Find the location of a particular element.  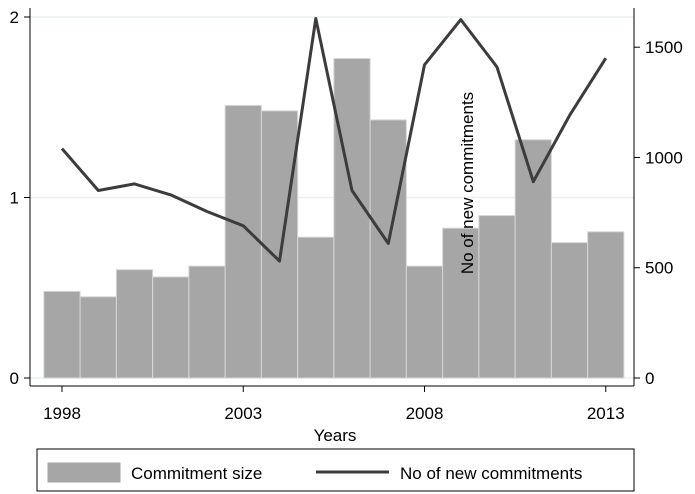

bar-2012 is located at coordinates (569, 310).